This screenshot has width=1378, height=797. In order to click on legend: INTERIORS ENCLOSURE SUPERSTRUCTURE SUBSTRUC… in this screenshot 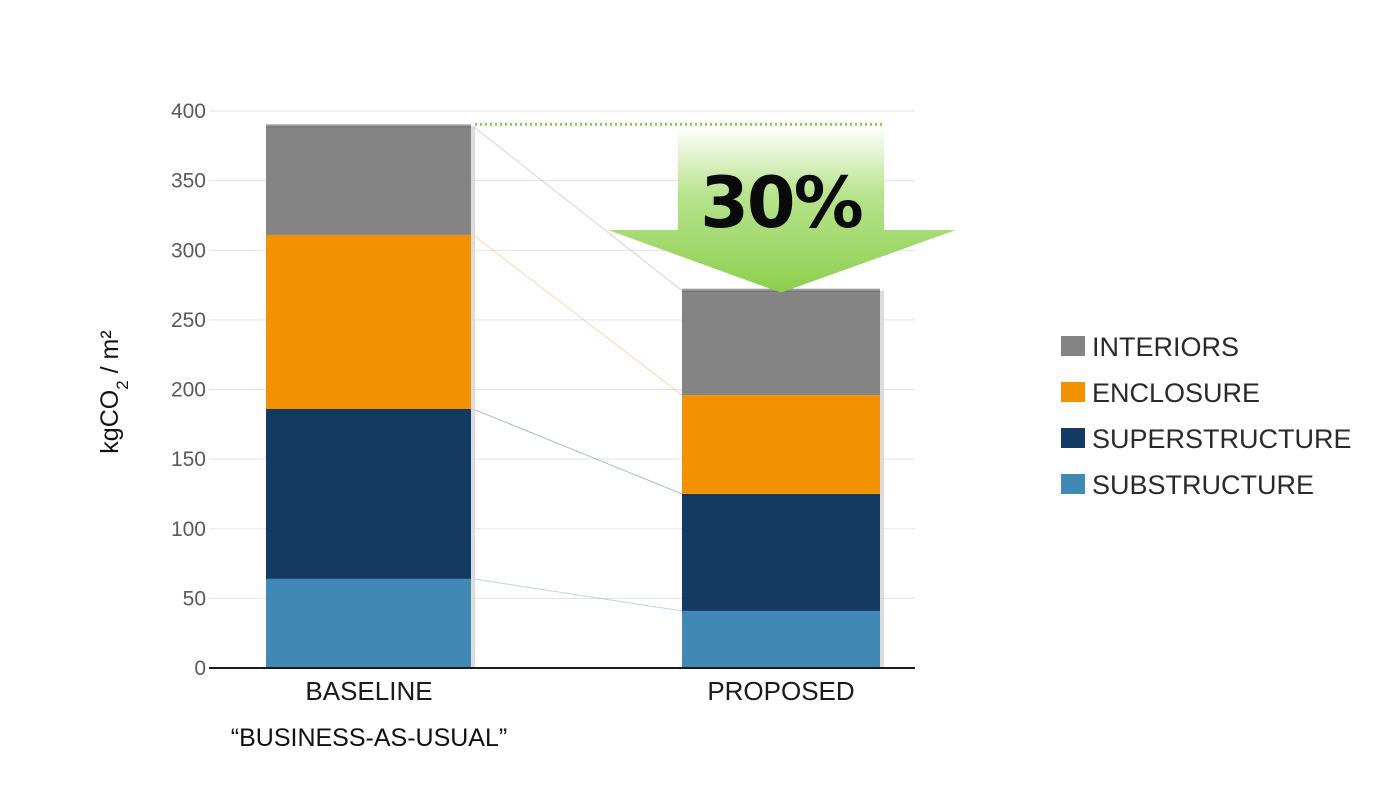, I will do `click(1206, 416)`.